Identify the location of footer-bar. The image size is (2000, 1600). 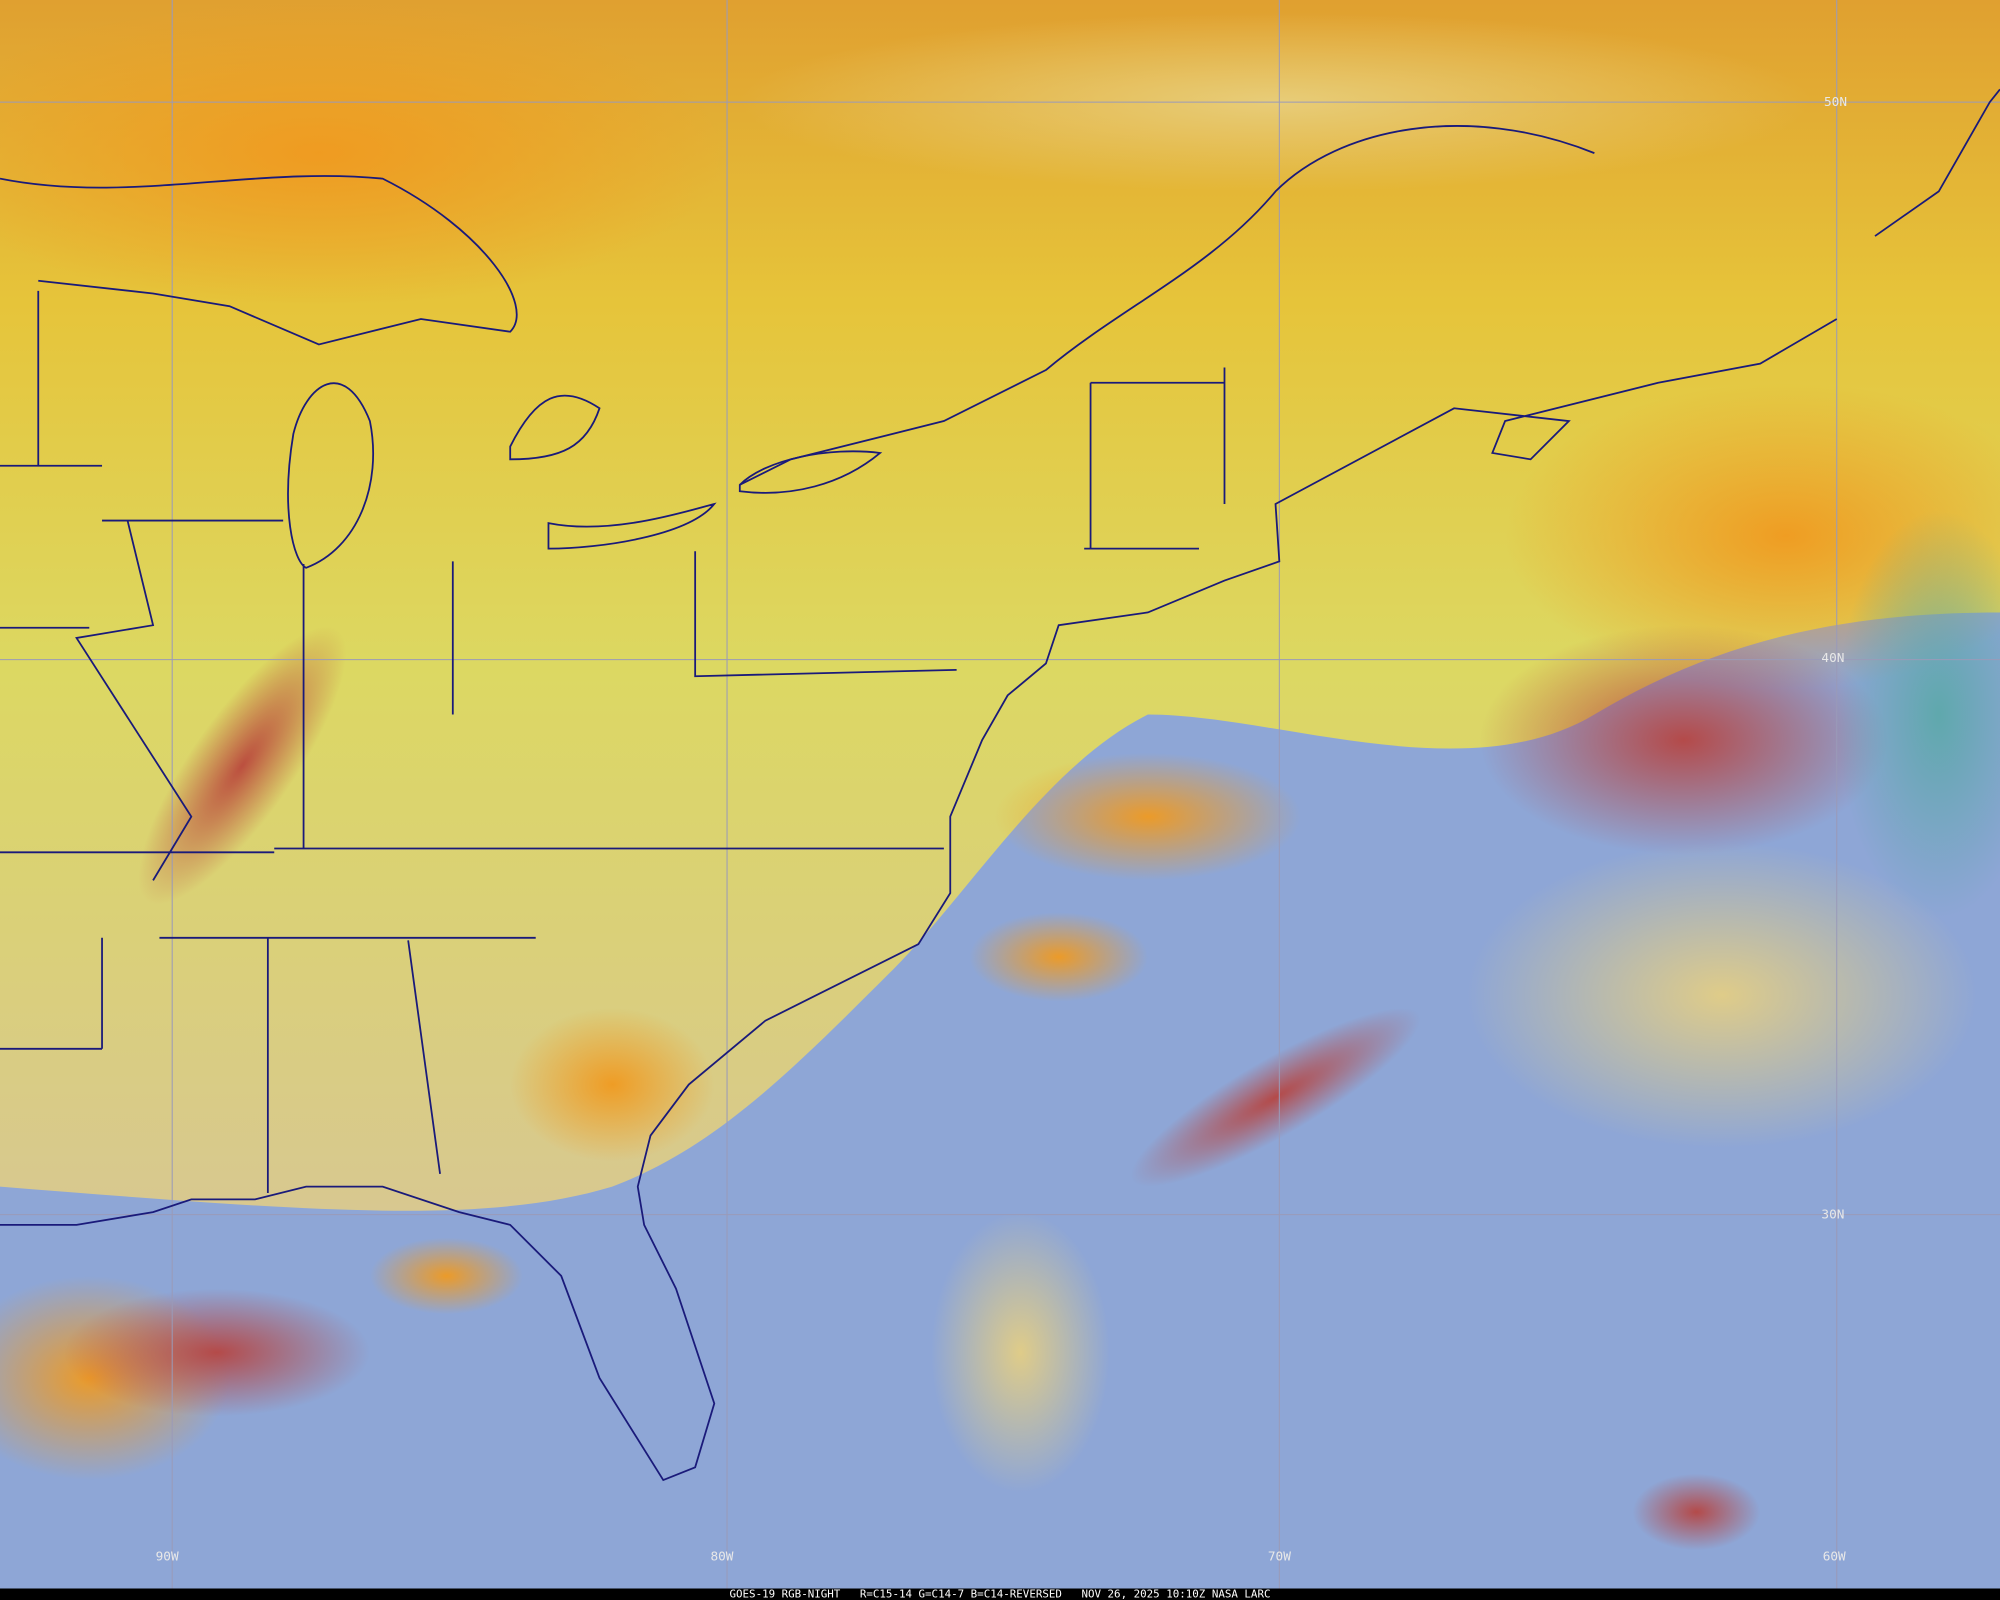
(1000, 1594).